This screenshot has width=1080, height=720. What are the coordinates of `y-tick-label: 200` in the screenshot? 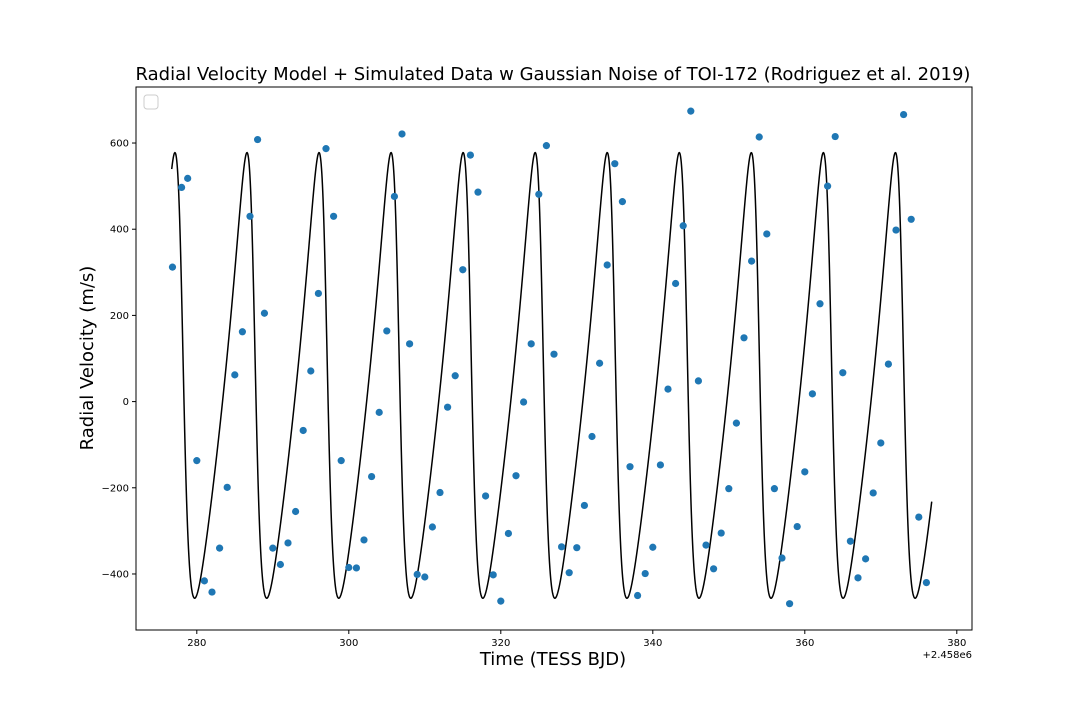 It's located at (119, 316).